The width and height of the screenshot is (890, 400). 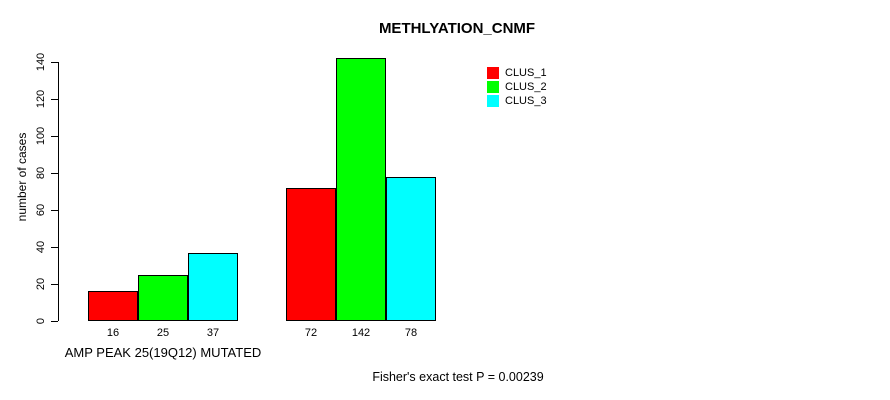 What do you see at coordinates (458, 377) in the screenshot?
I see `fisher-test-annotation: Fisher's exact test P = 0.00239` at bounding box center [458, 377].